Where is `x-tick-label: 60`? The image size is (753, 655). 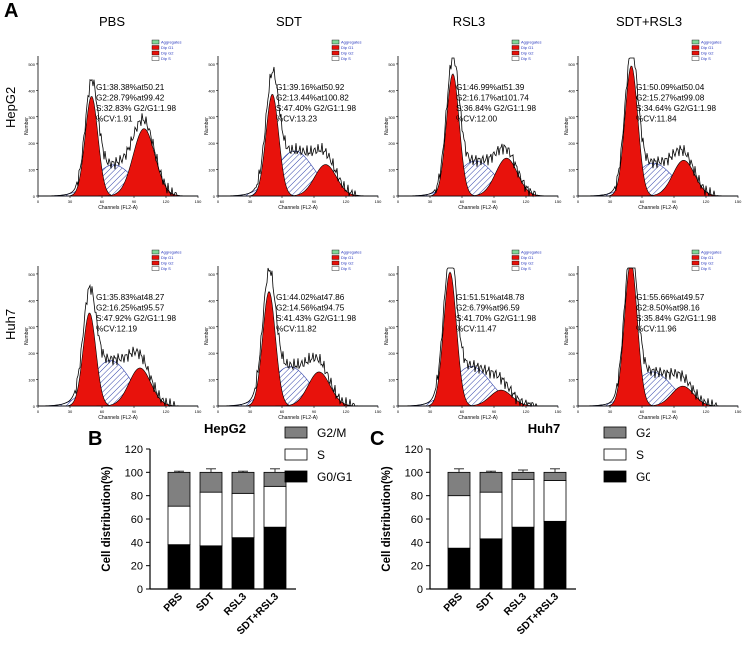 x-tick-label: 60 is located at coordinates (282, 411).